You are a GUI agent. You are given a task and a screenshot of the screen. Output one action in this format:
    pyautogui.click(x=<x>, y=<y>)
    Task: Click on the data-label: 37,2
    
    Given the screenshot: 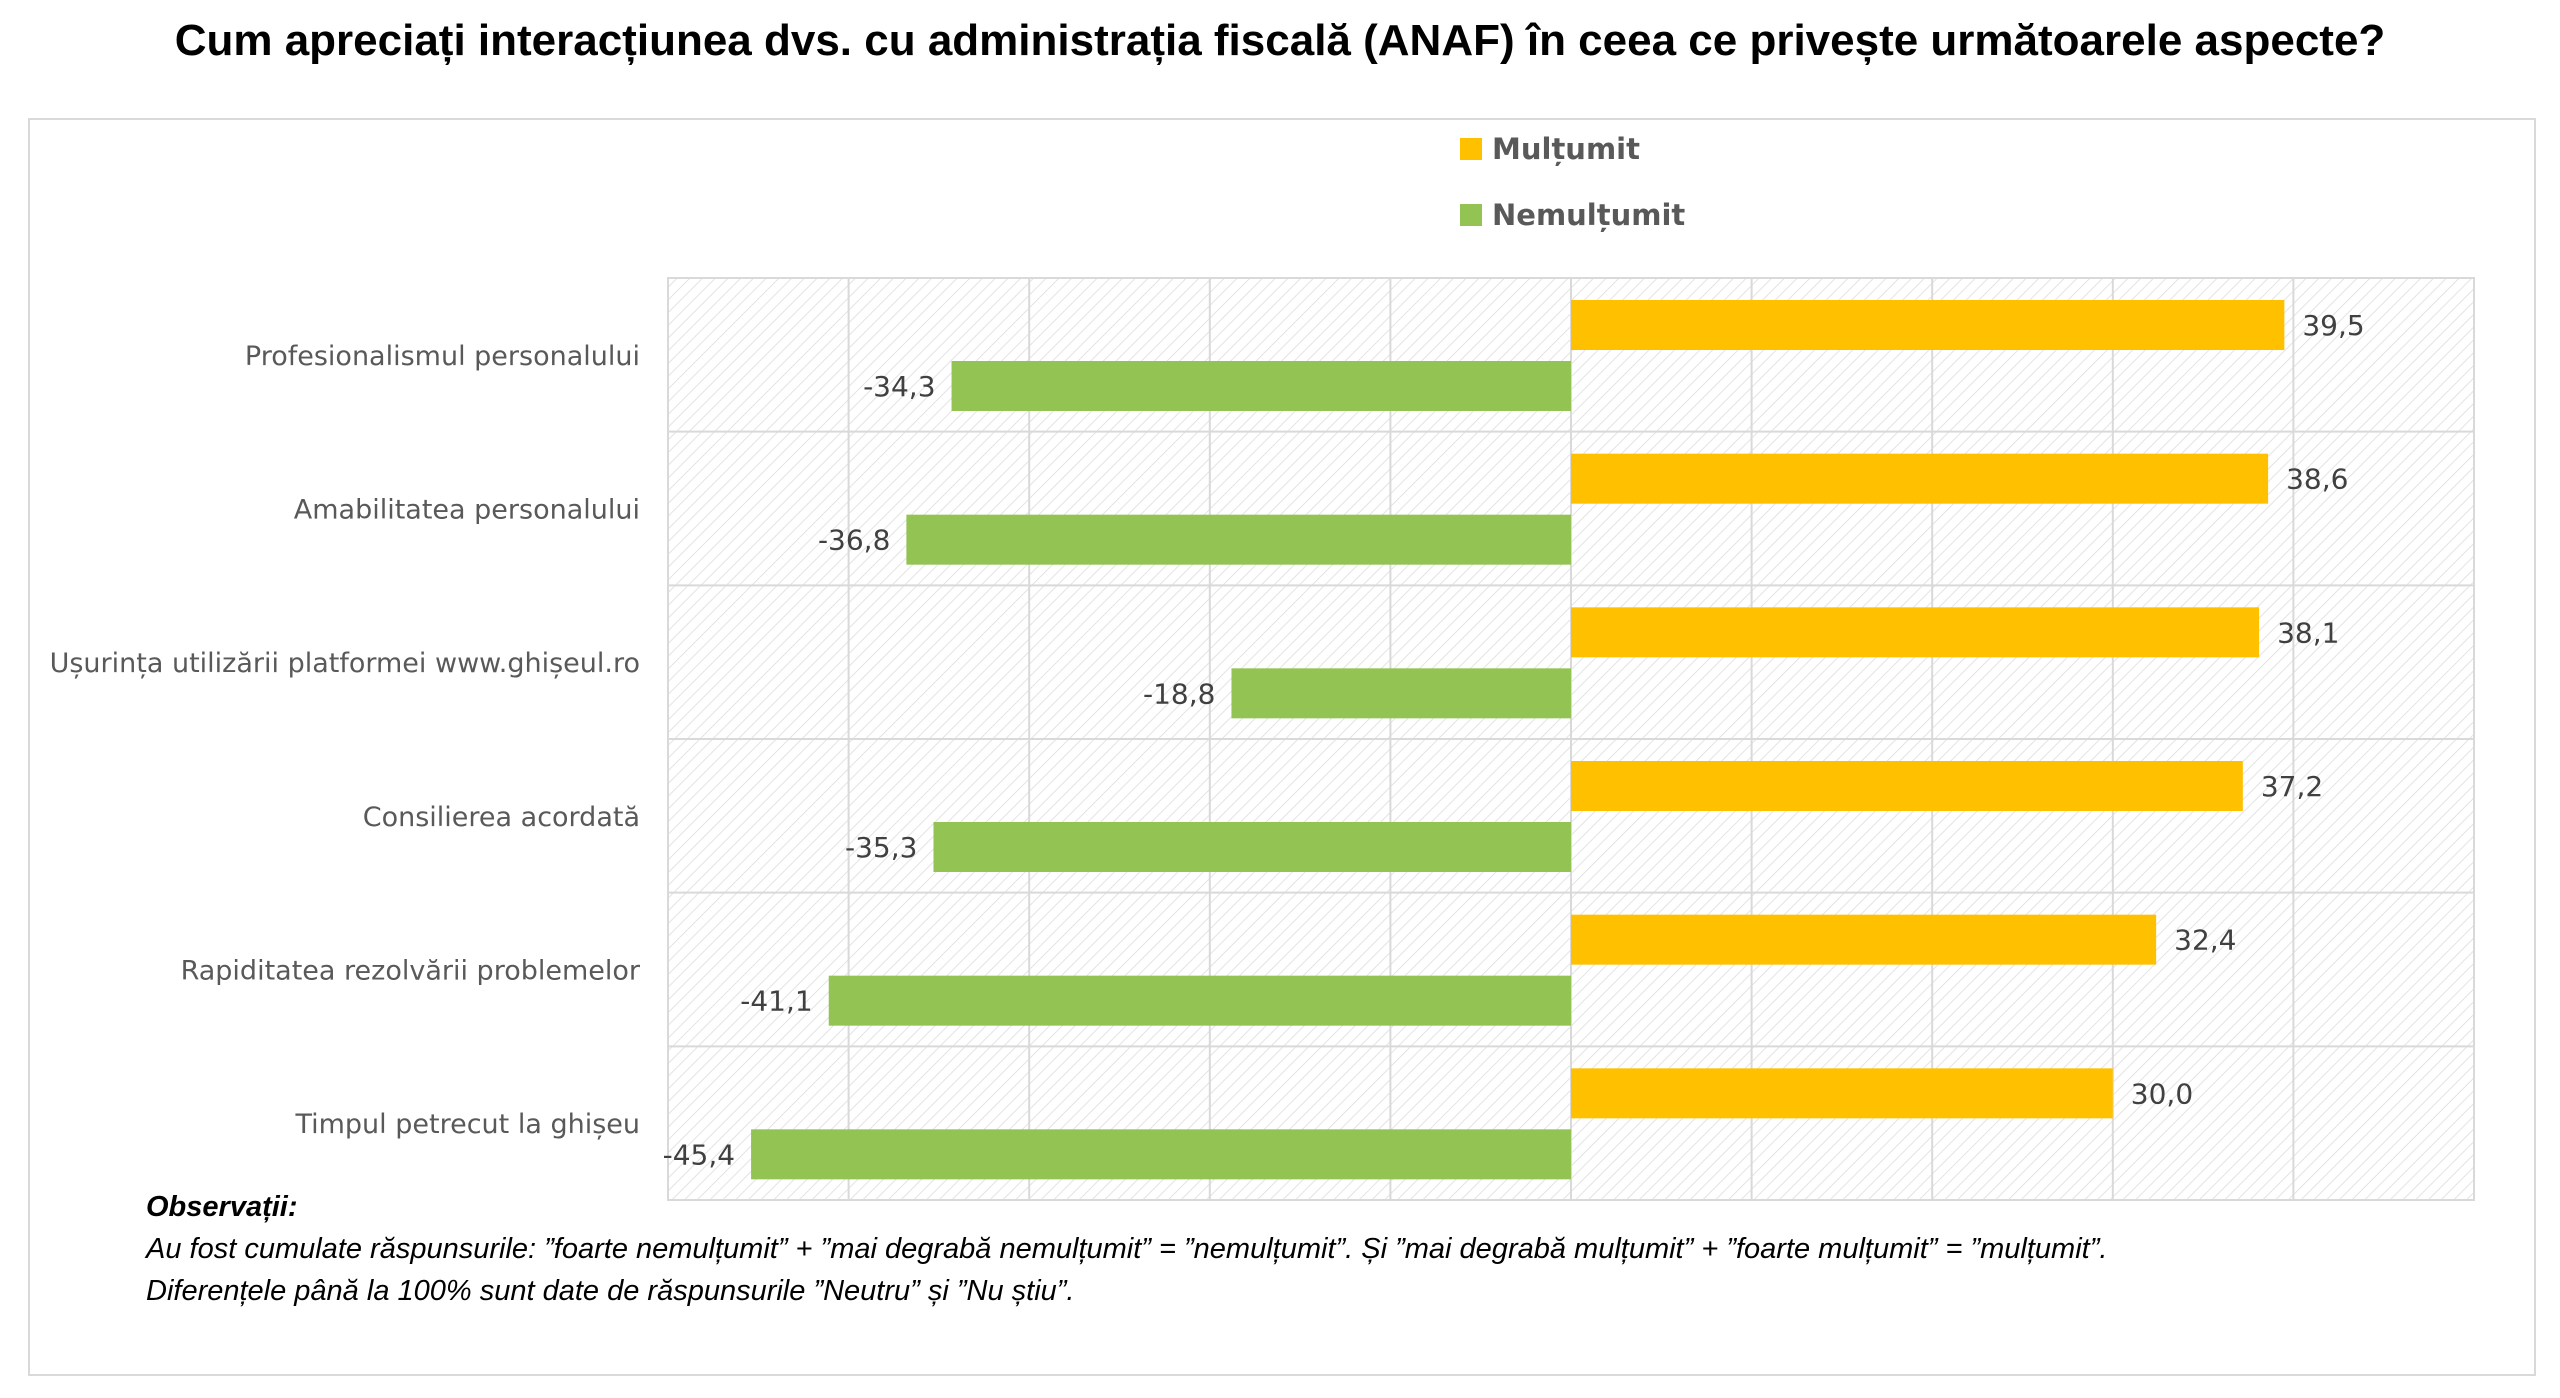 What is the action you would take?
    pyautogui.click(x=2292, y=786)
    